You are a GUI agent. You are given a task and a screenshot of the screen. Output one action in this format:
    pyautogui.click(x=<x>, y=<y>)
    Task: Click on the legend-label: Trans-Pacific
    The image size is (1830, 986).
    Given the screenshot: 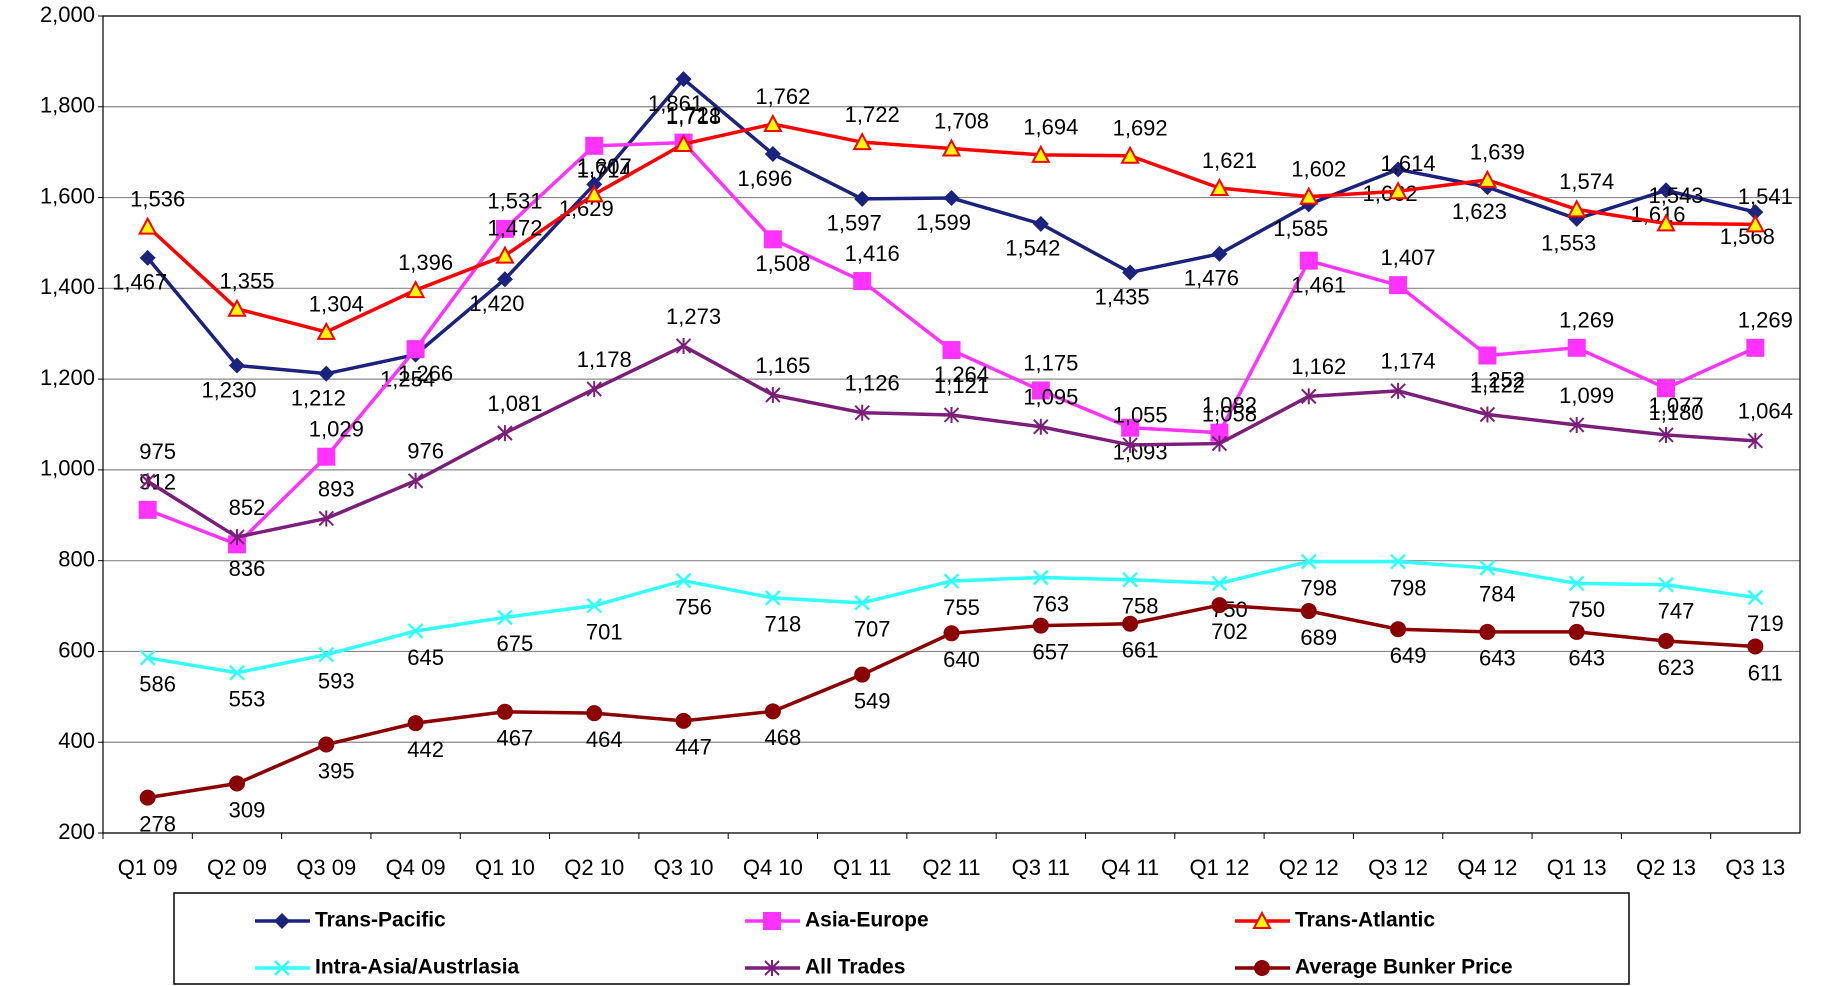 What is the action you would take?
    pyautogui.click(x=380, y=920)
    